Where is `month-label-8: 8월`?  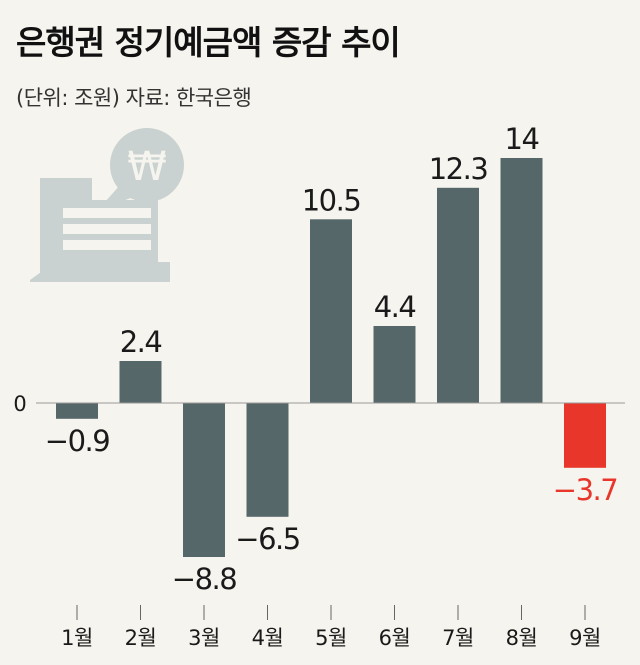 month-label-8: 8월 is located at coordinates (522, 638).